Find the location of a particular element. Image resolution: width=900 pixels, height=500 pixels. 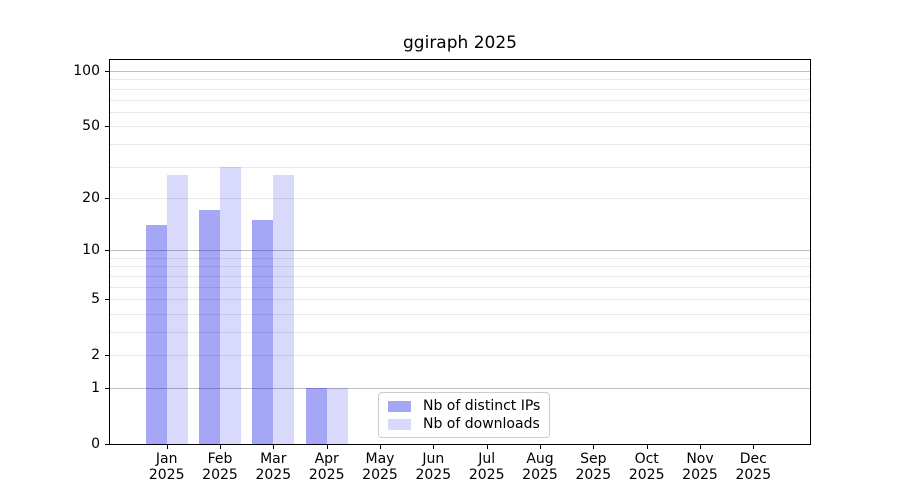

x-tick-dec is located at coordinates (754, 447).